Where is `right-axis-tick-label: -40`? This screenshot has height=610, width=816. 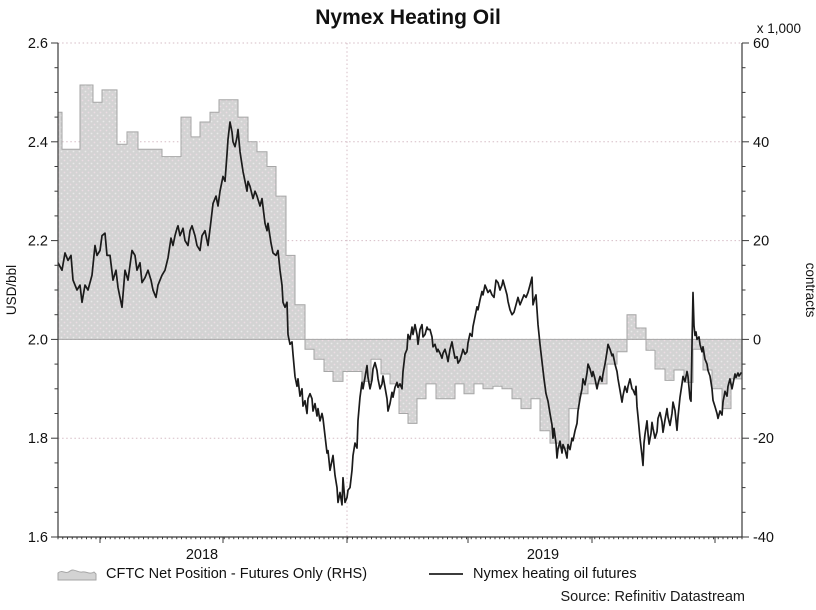 right-axis-tick-label: -40 is located at coordinates (763, 538).